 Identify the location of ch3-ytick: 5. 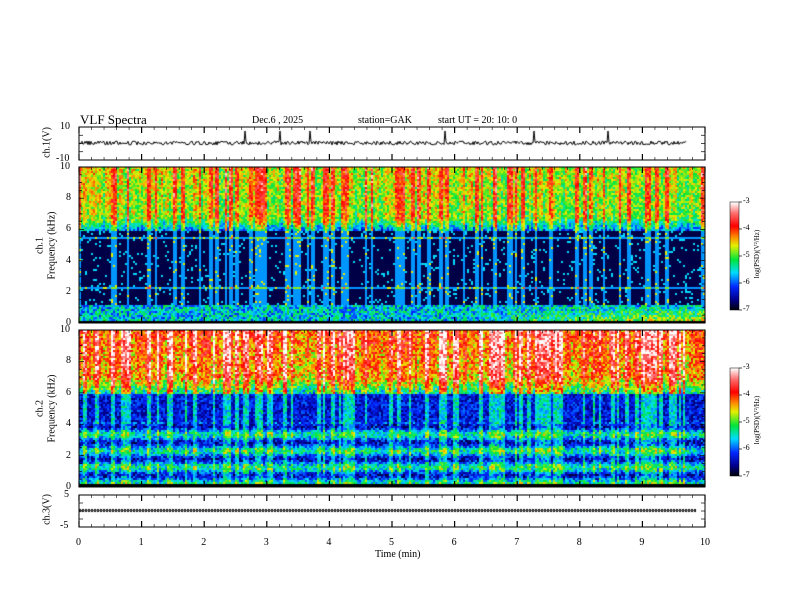
(66, 494).